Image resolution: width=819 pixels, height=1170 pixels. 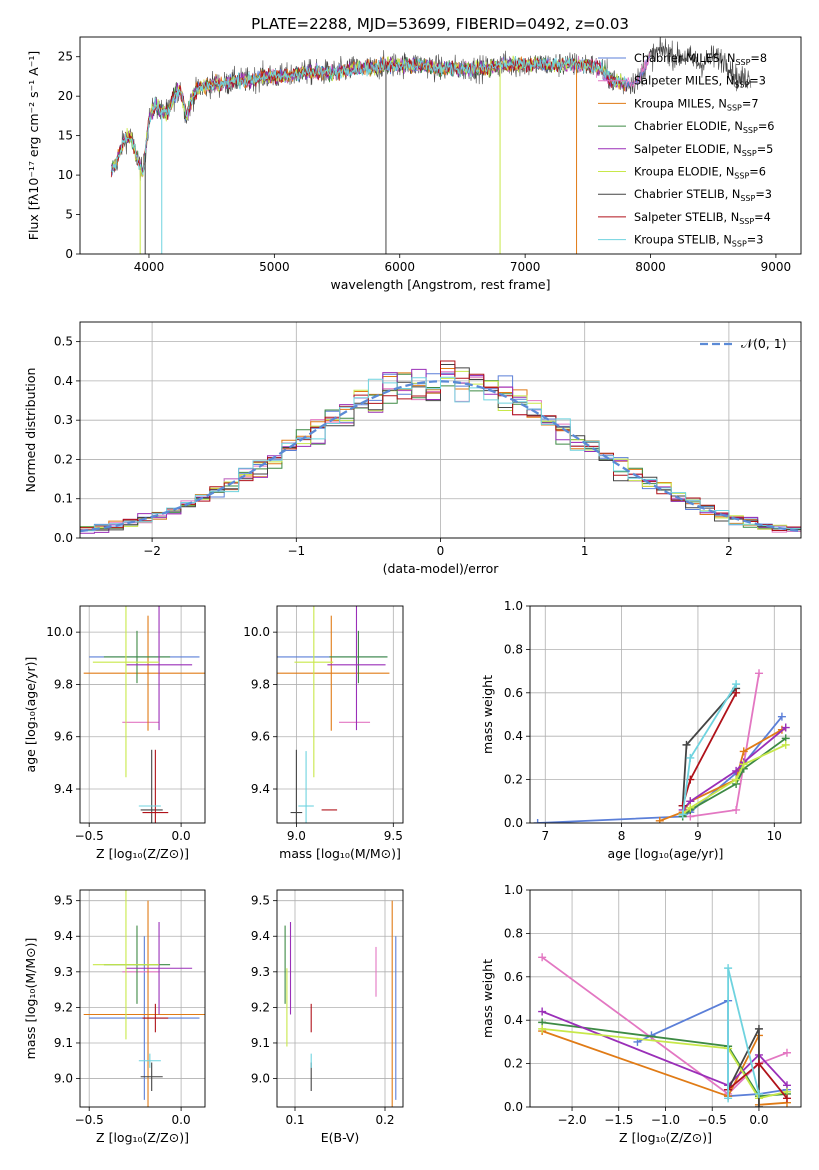 What do you see at coordinates (688, 126) in the screenshot?
I see `legend-text: Chabrier ELODIE, N` at bounding box center [688, 126].